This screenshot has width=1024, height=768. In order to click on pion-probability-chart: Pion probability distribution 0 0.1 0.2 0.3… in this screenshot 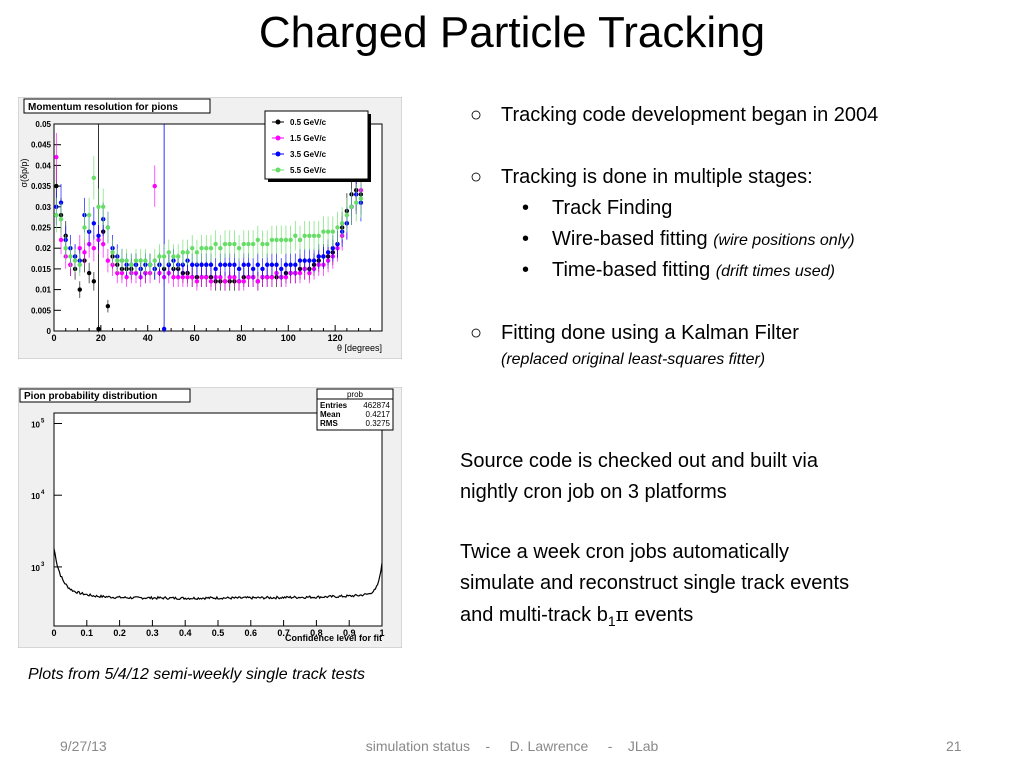, I will do `click(210, 517)`.